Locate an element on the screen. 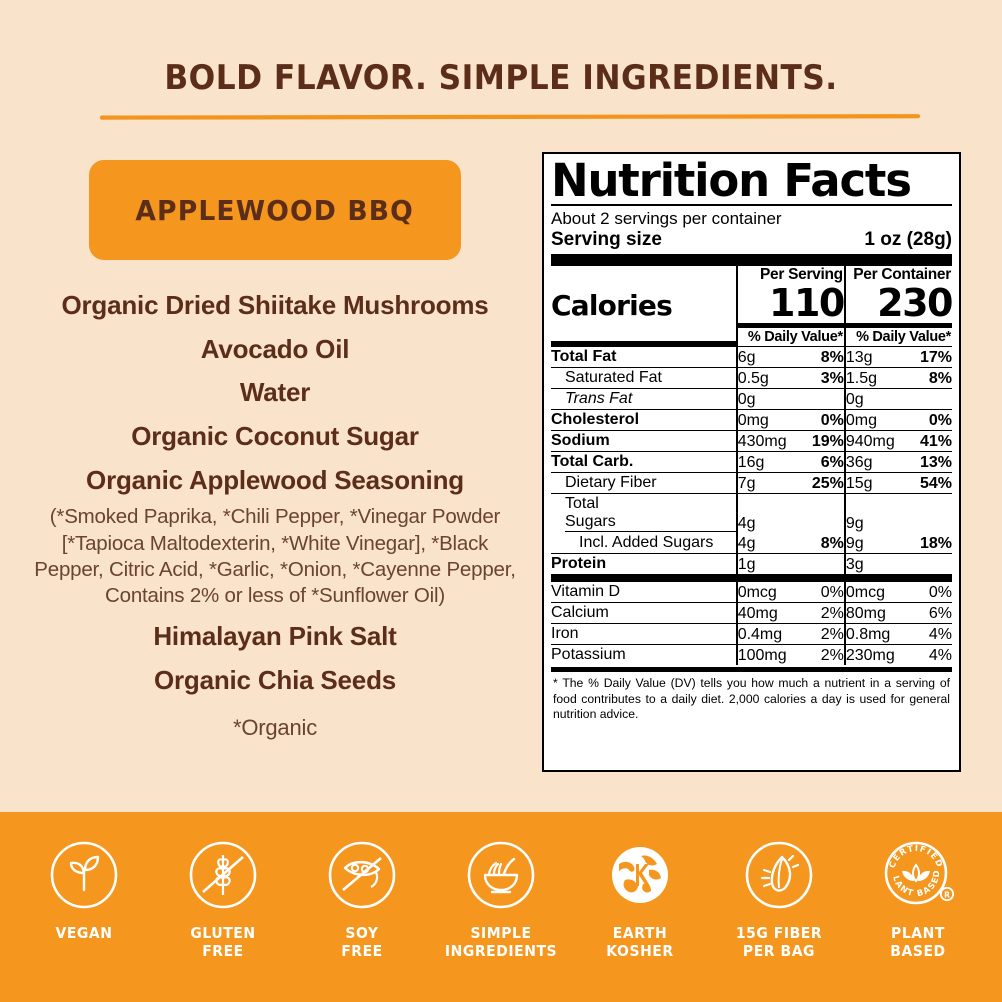 This screenshot has width=1002, height=1002. nutrient-name: Cholesterol is located at coordinates (595, 420).